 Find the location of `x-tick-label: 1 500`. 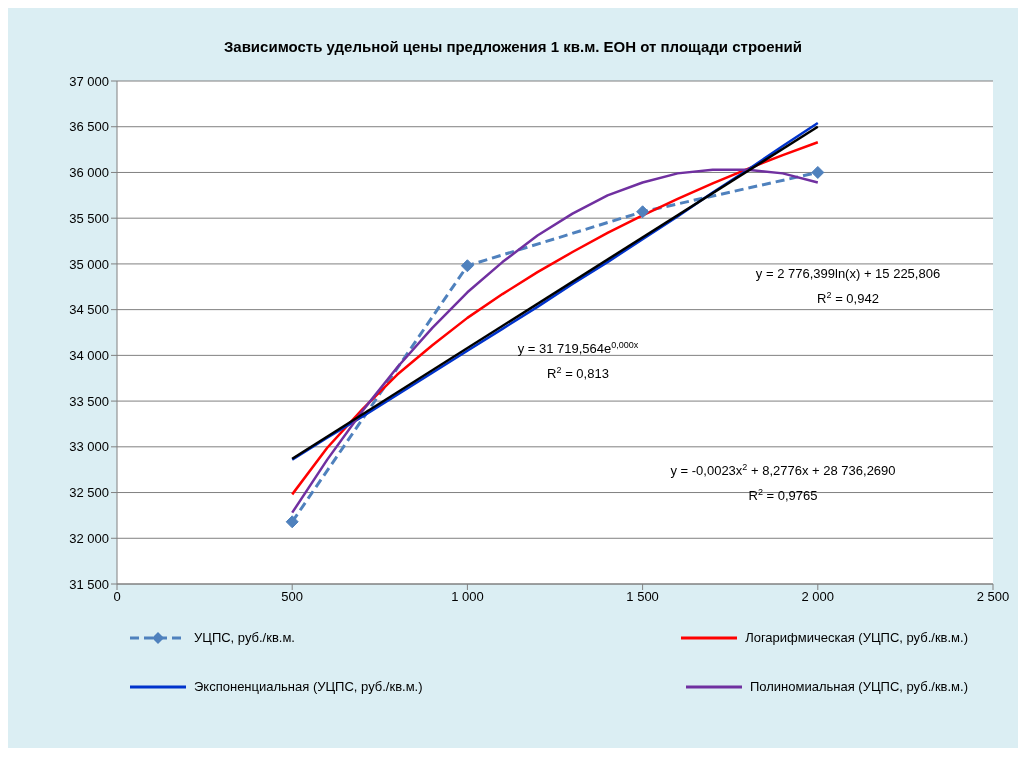

x-tick-label: 1 500 is located at coordinates (642, 597).